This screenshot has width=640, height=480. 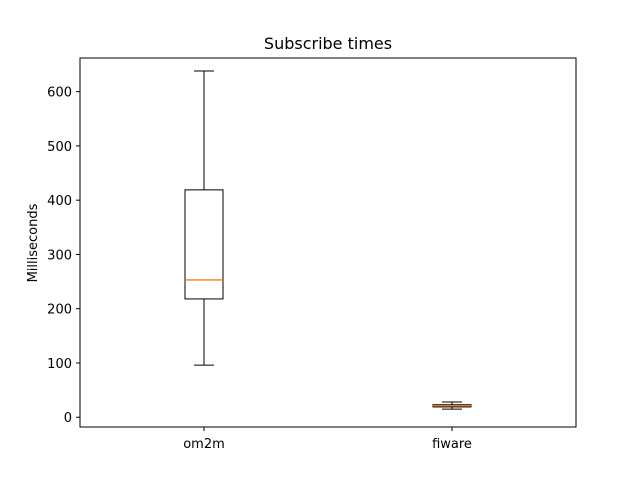 What do you see at coordinates (204, 244) in the screenshot?
I see `iqr-box` at bounding box center [204, 244].